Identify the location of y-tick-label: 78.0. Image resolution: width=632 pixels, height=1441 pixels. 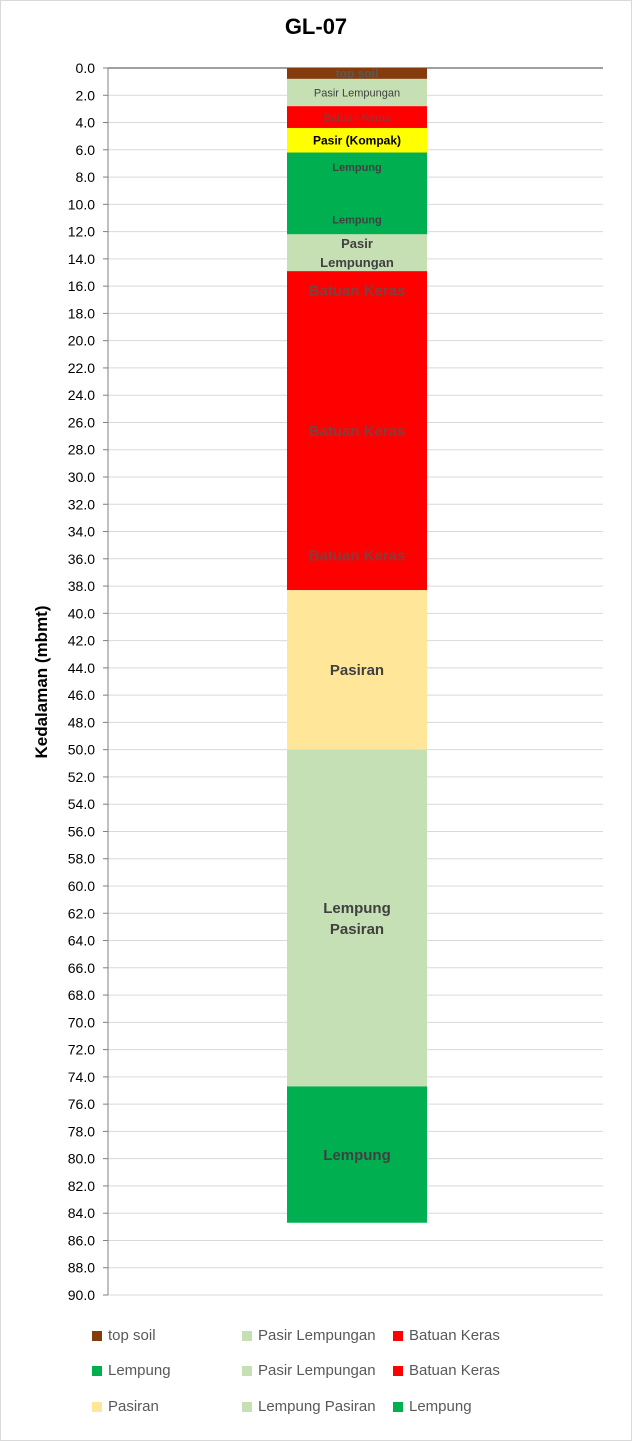
(81, 1131).